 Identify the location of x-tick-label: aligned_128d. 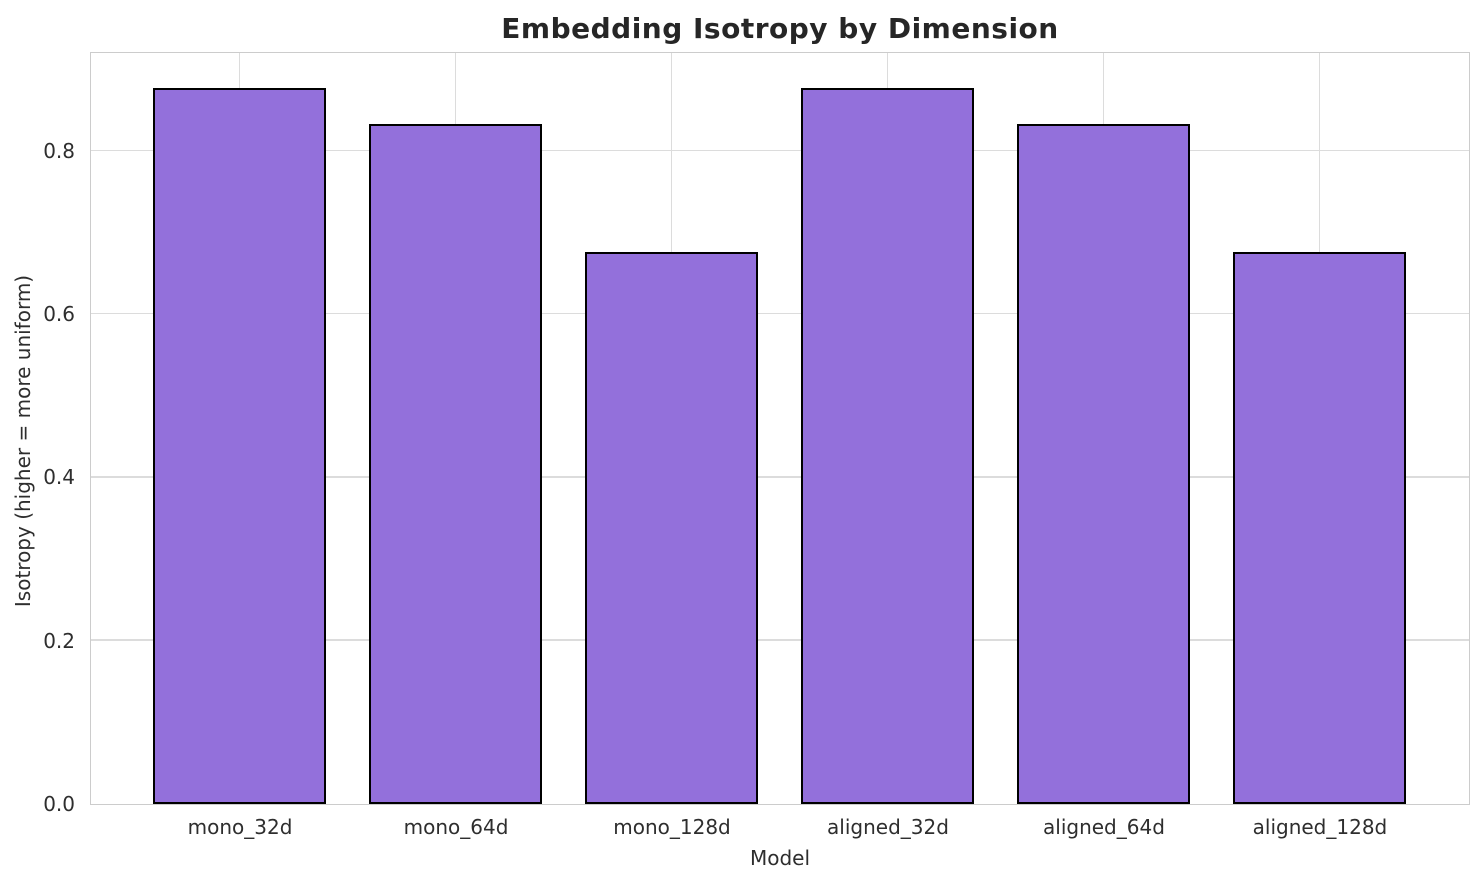
(1320, 827).